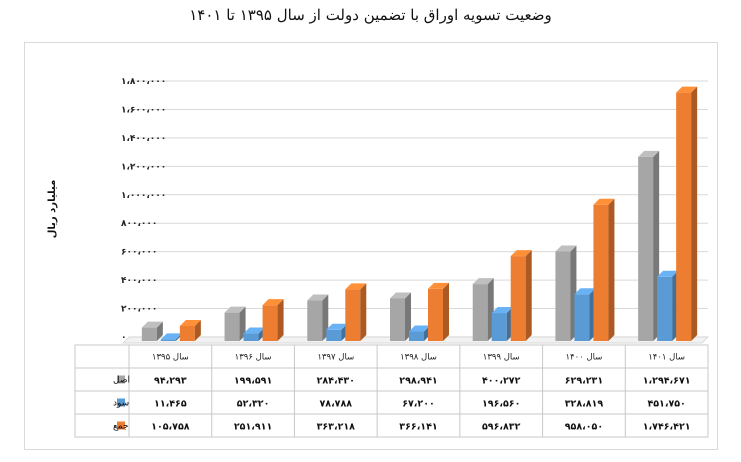  Describe the element at coordinates (666, 358) in the screenshot. I see `category-label: سال ۱۴۰۱` at that location.